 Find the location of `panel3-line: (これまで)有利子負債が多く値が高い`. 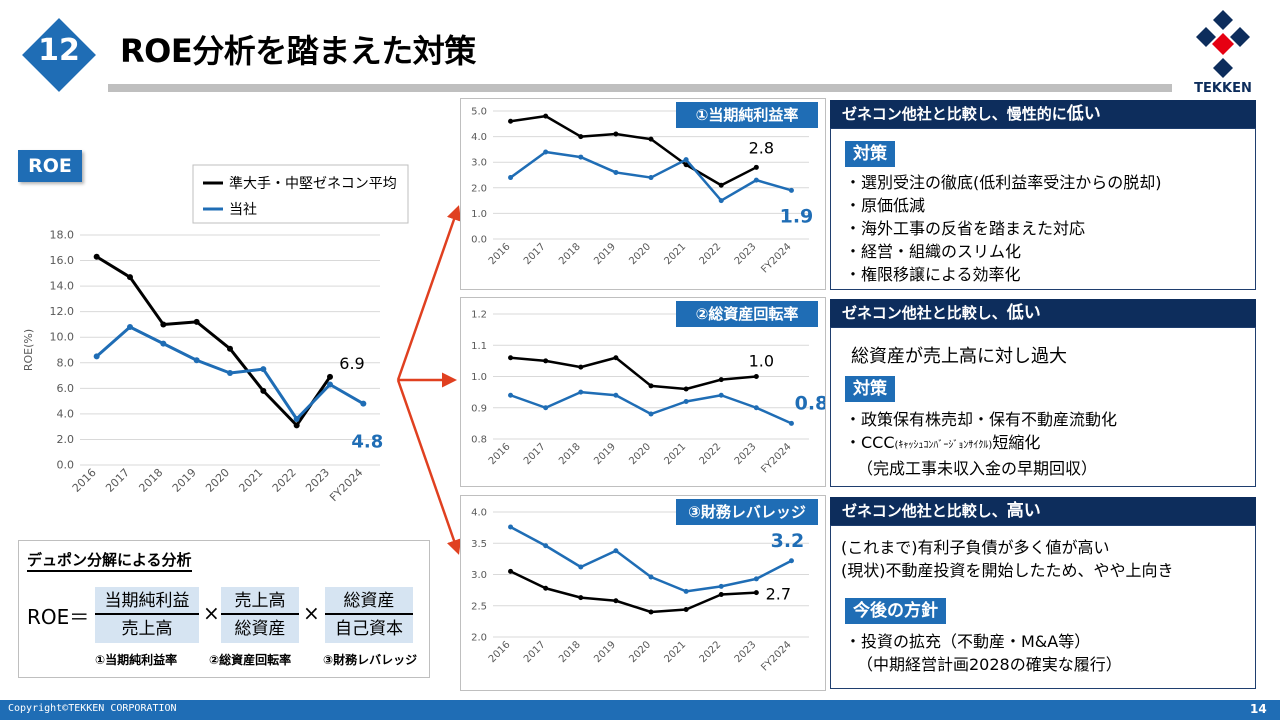

panel3-line: (これまで)有利子負債が多く値が高い is located at coordinates (975, 547).